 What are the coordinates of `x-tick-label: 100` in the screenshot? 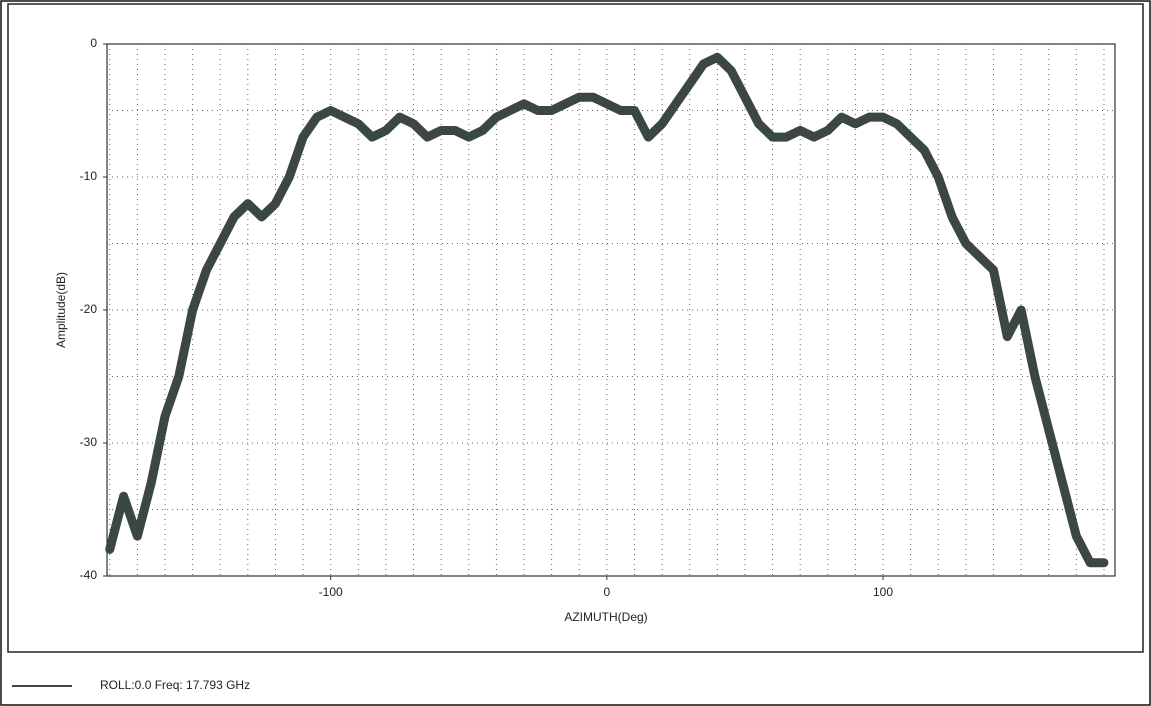 It's located at (883, 592).